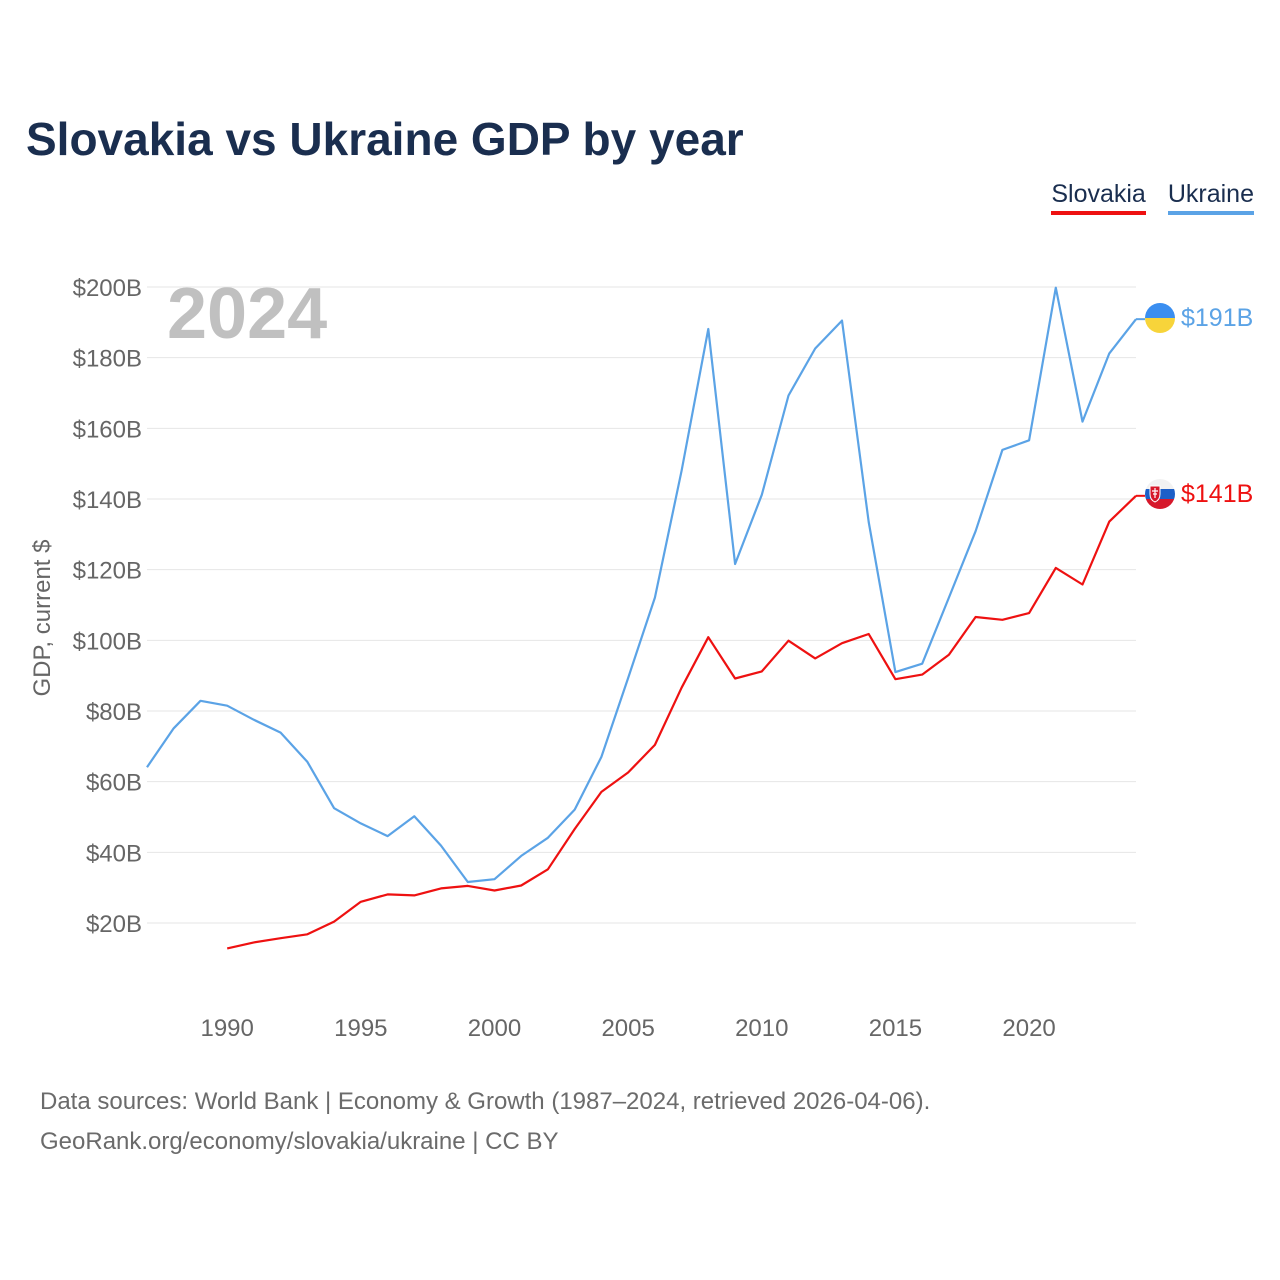 The image size is (1280, 1280). I want to click on end-markers, so click(1160, 406).